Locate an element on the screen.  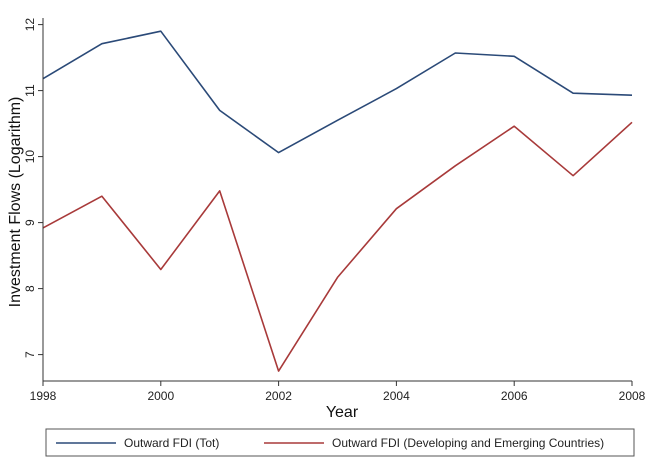
y-axis: 7 8 9 10 11 12 is located at coordinates (33, 199).